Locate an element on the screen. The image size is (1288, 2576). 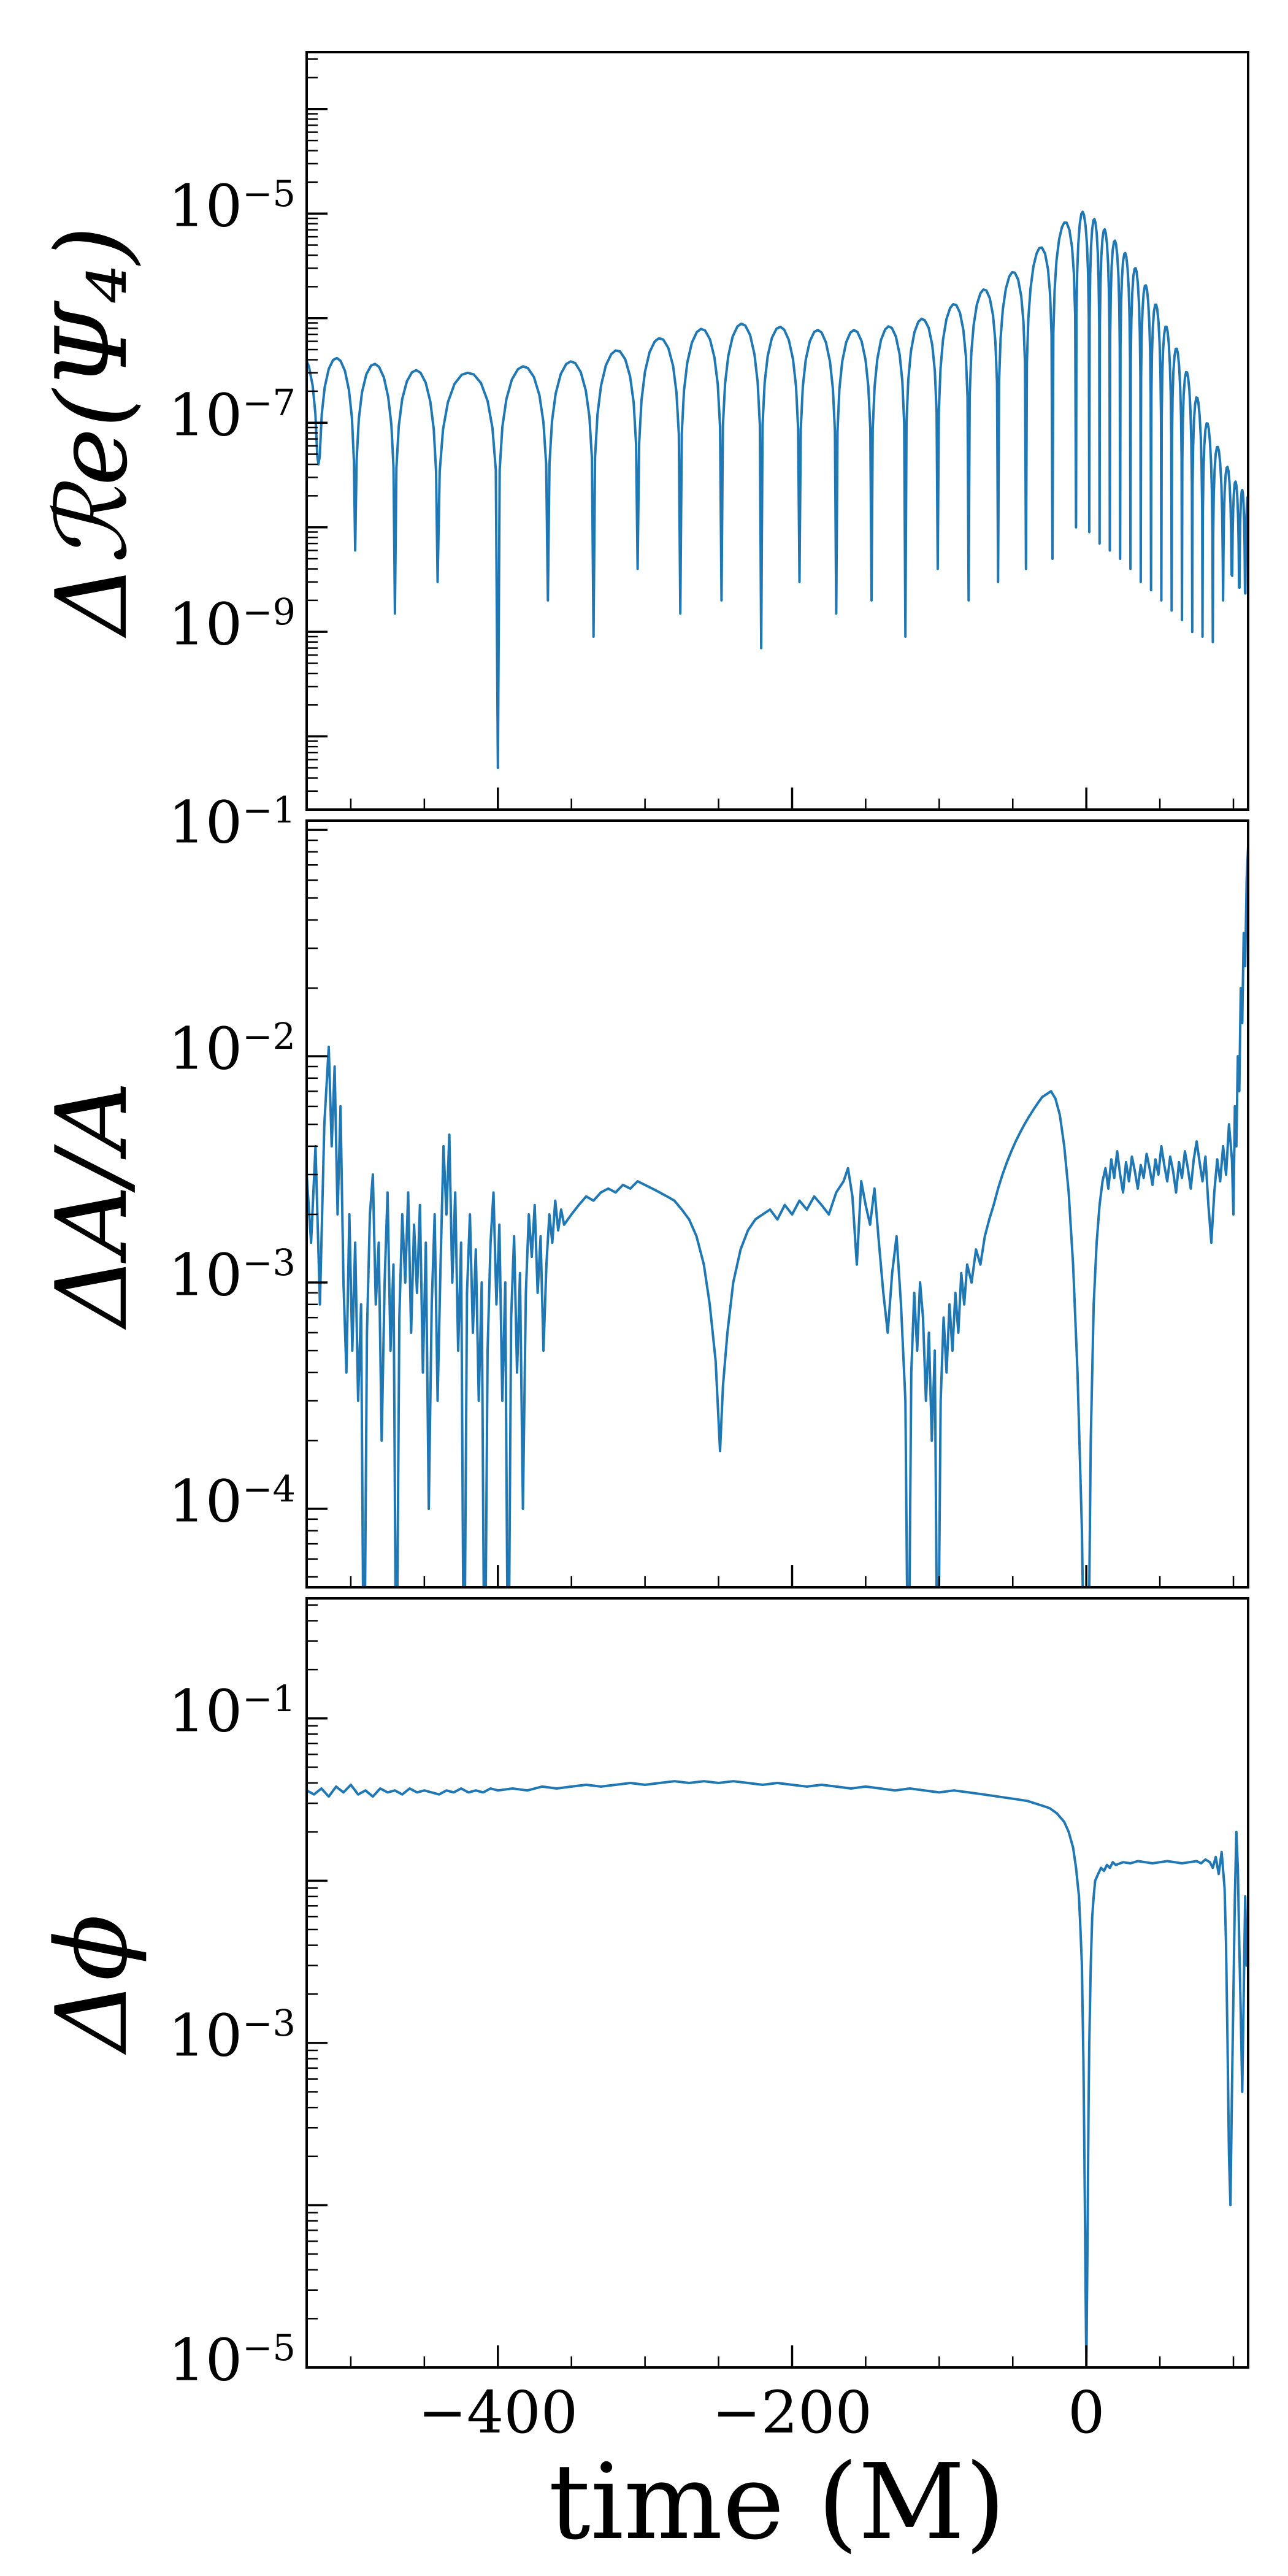
y-tick-label: 10⁻⁹ is located at coordinates (232, 625).